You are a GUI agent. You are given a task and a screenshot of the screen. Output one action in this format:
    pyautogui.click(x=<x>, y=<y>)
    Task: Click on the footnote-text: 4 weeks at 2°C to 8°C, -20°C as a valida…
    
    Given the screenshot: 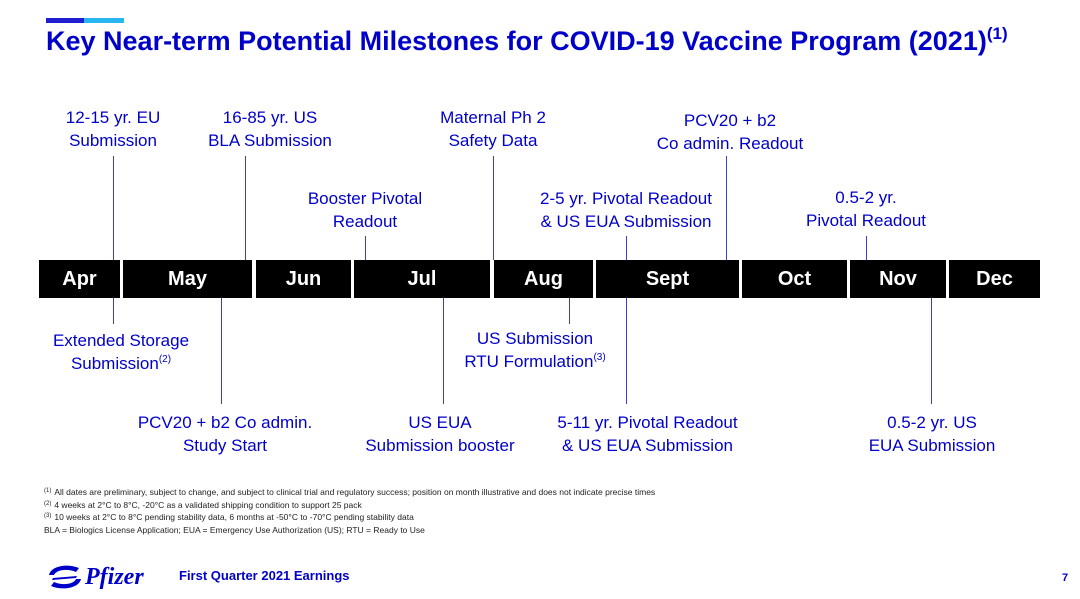 What is the action you would take?
    pyautogui.click(x=208, y=504)
    